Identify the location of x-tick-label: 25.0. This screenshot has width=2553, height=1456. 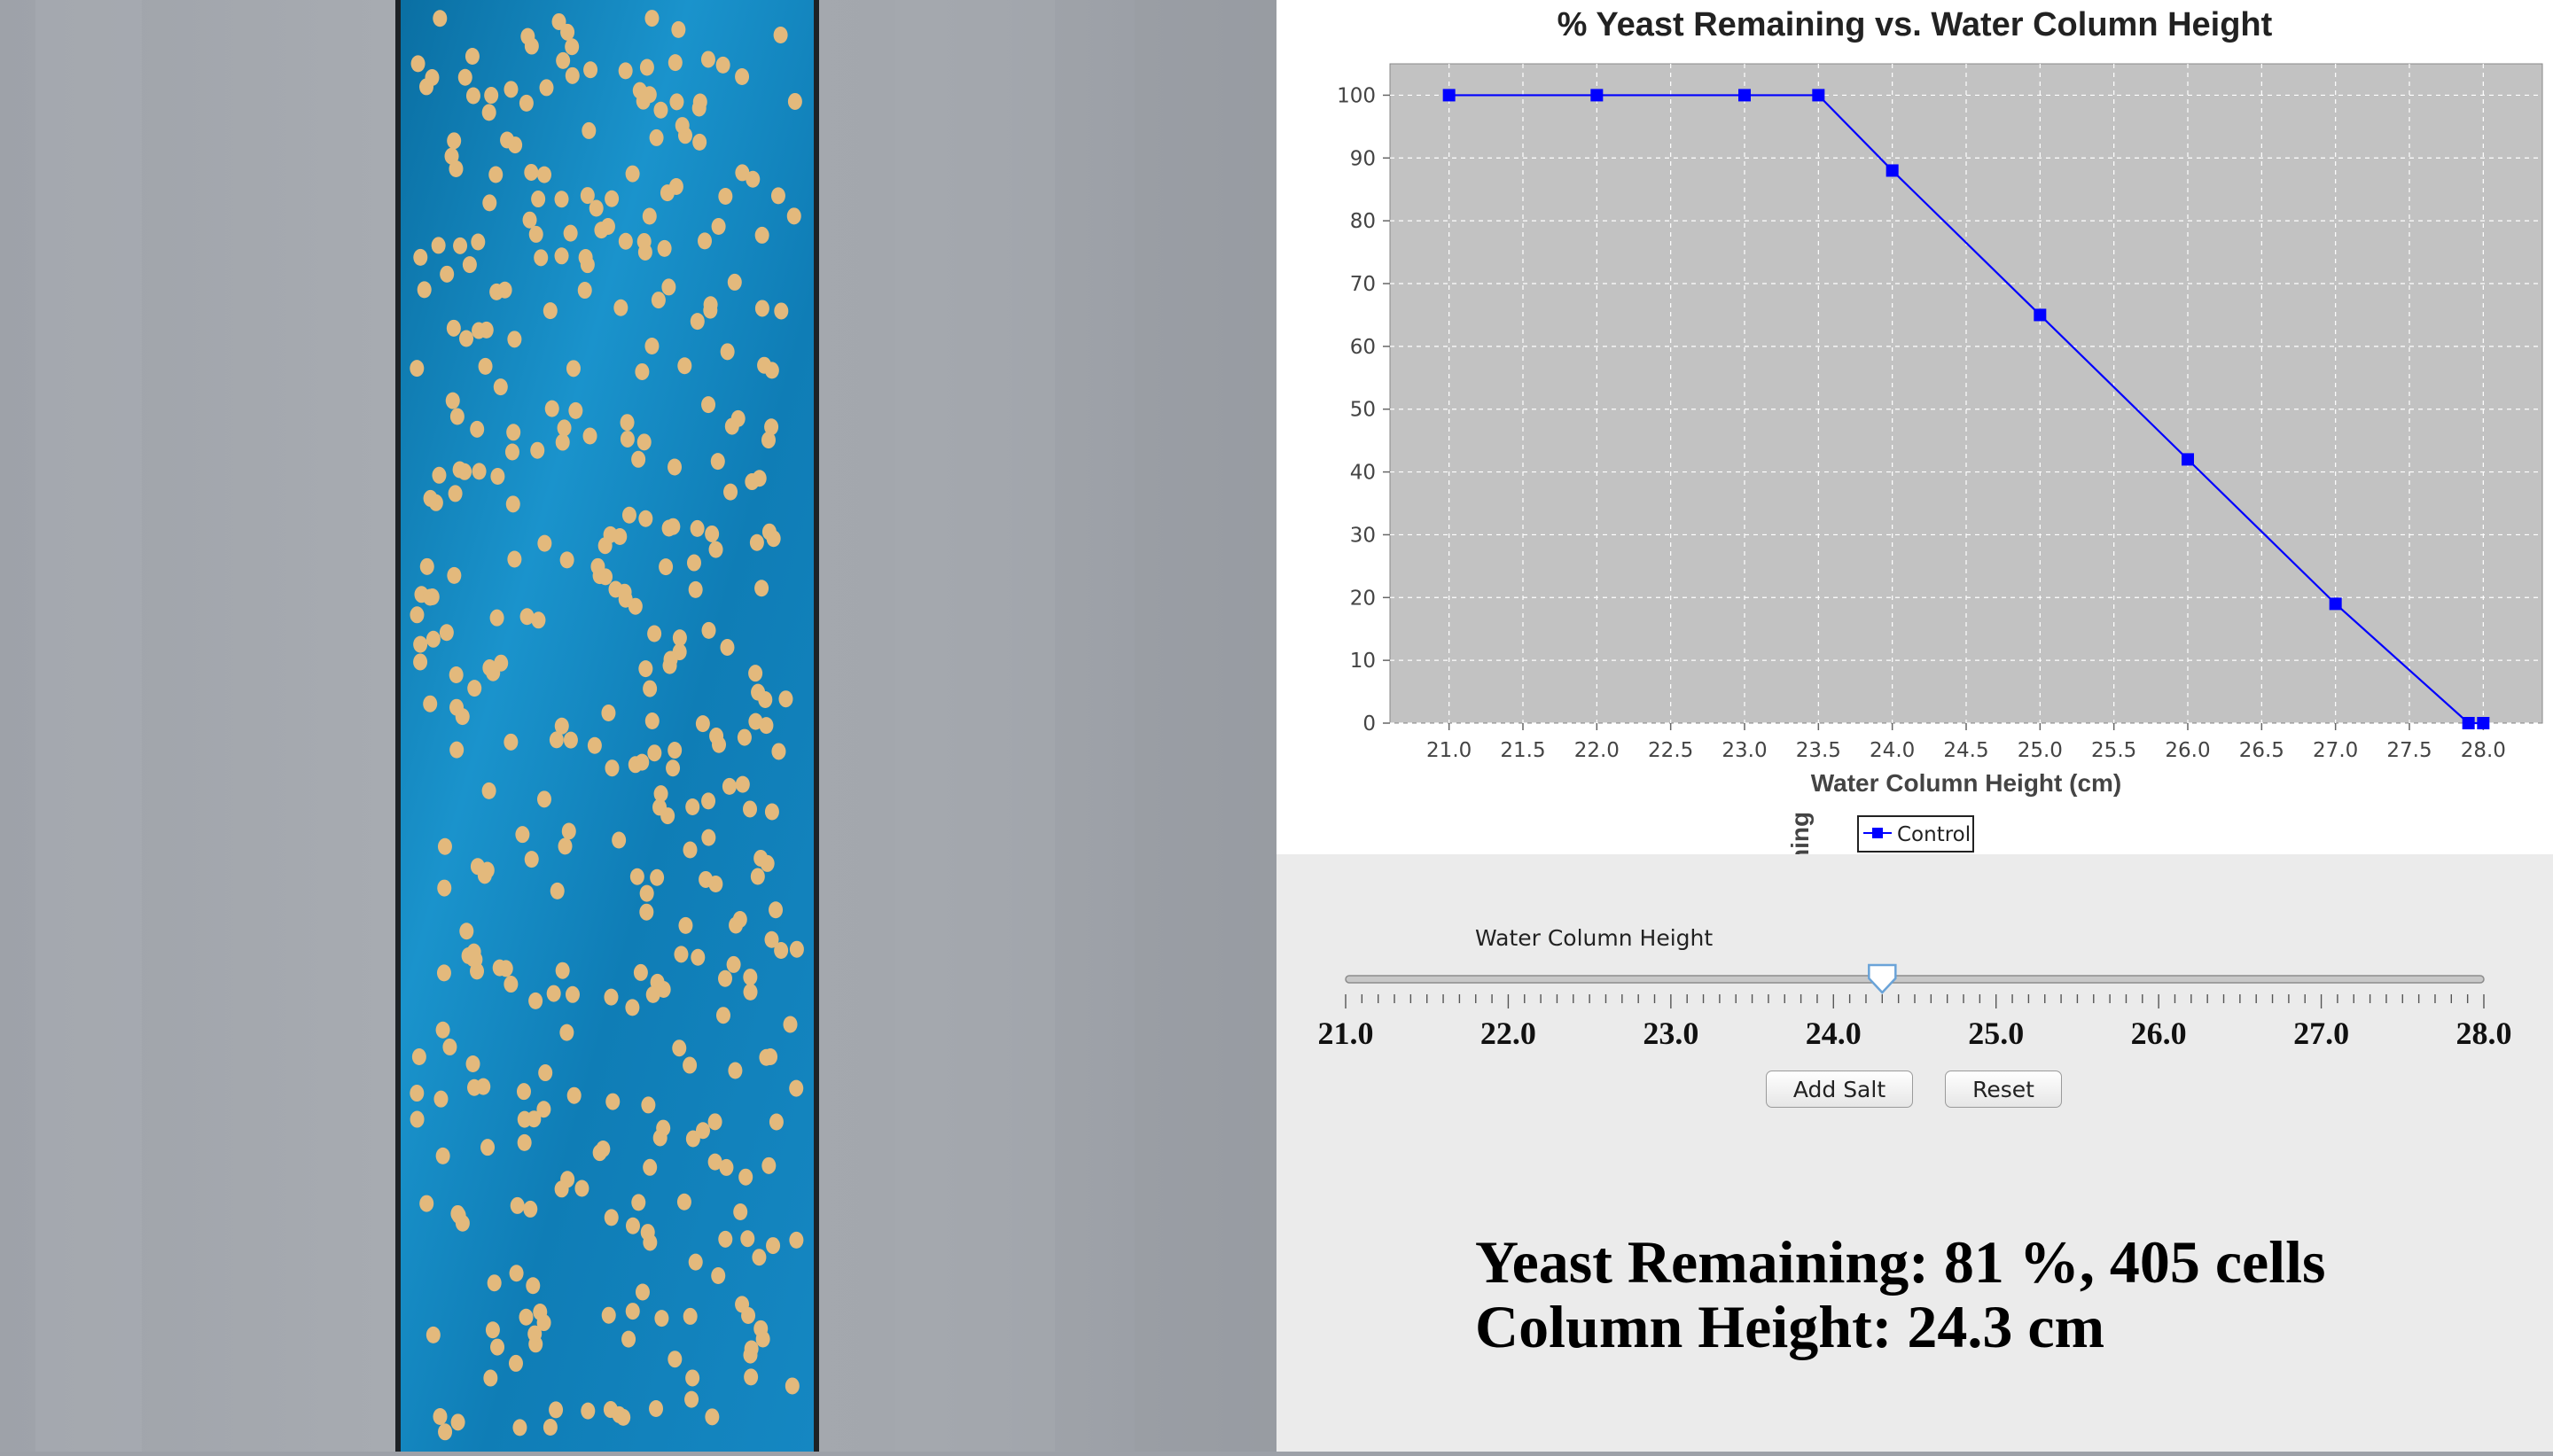
(2041, 750).